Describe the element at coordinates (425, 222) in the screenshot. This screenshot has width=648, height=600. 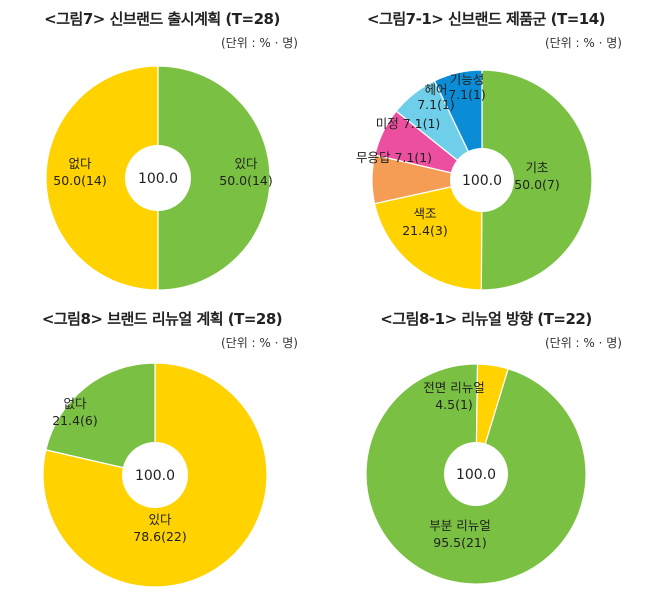
I see `slice-label: 색조 21.4(3)` at that location.